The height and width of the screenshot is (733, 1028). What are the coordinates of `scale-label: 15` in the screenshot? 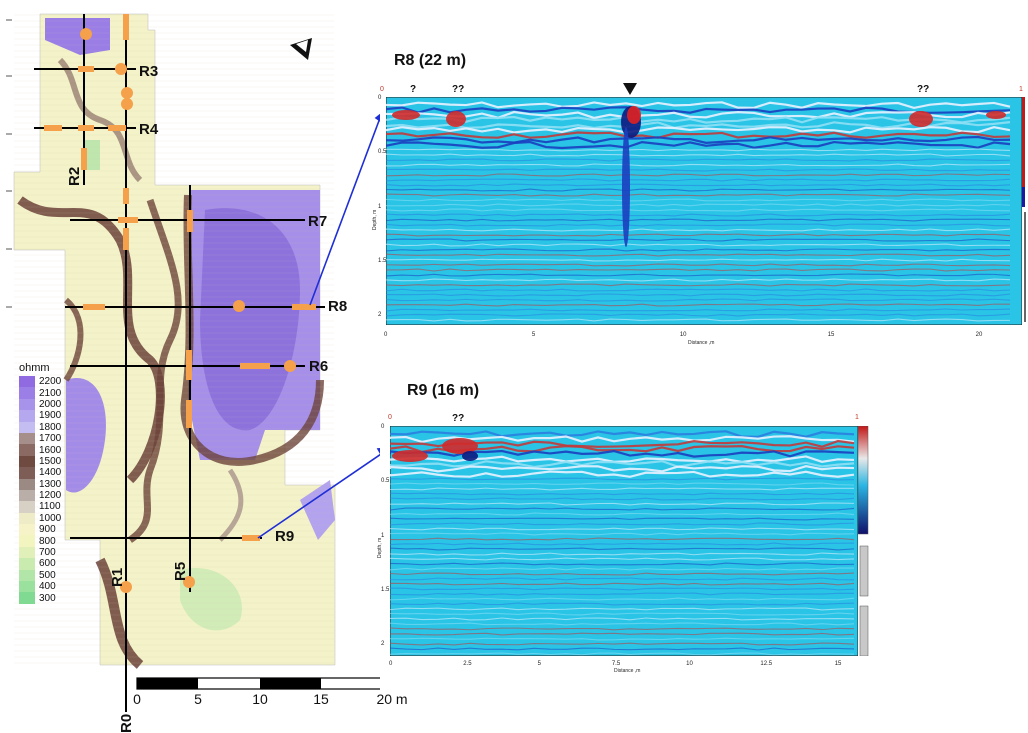 It's located at (321, 699).